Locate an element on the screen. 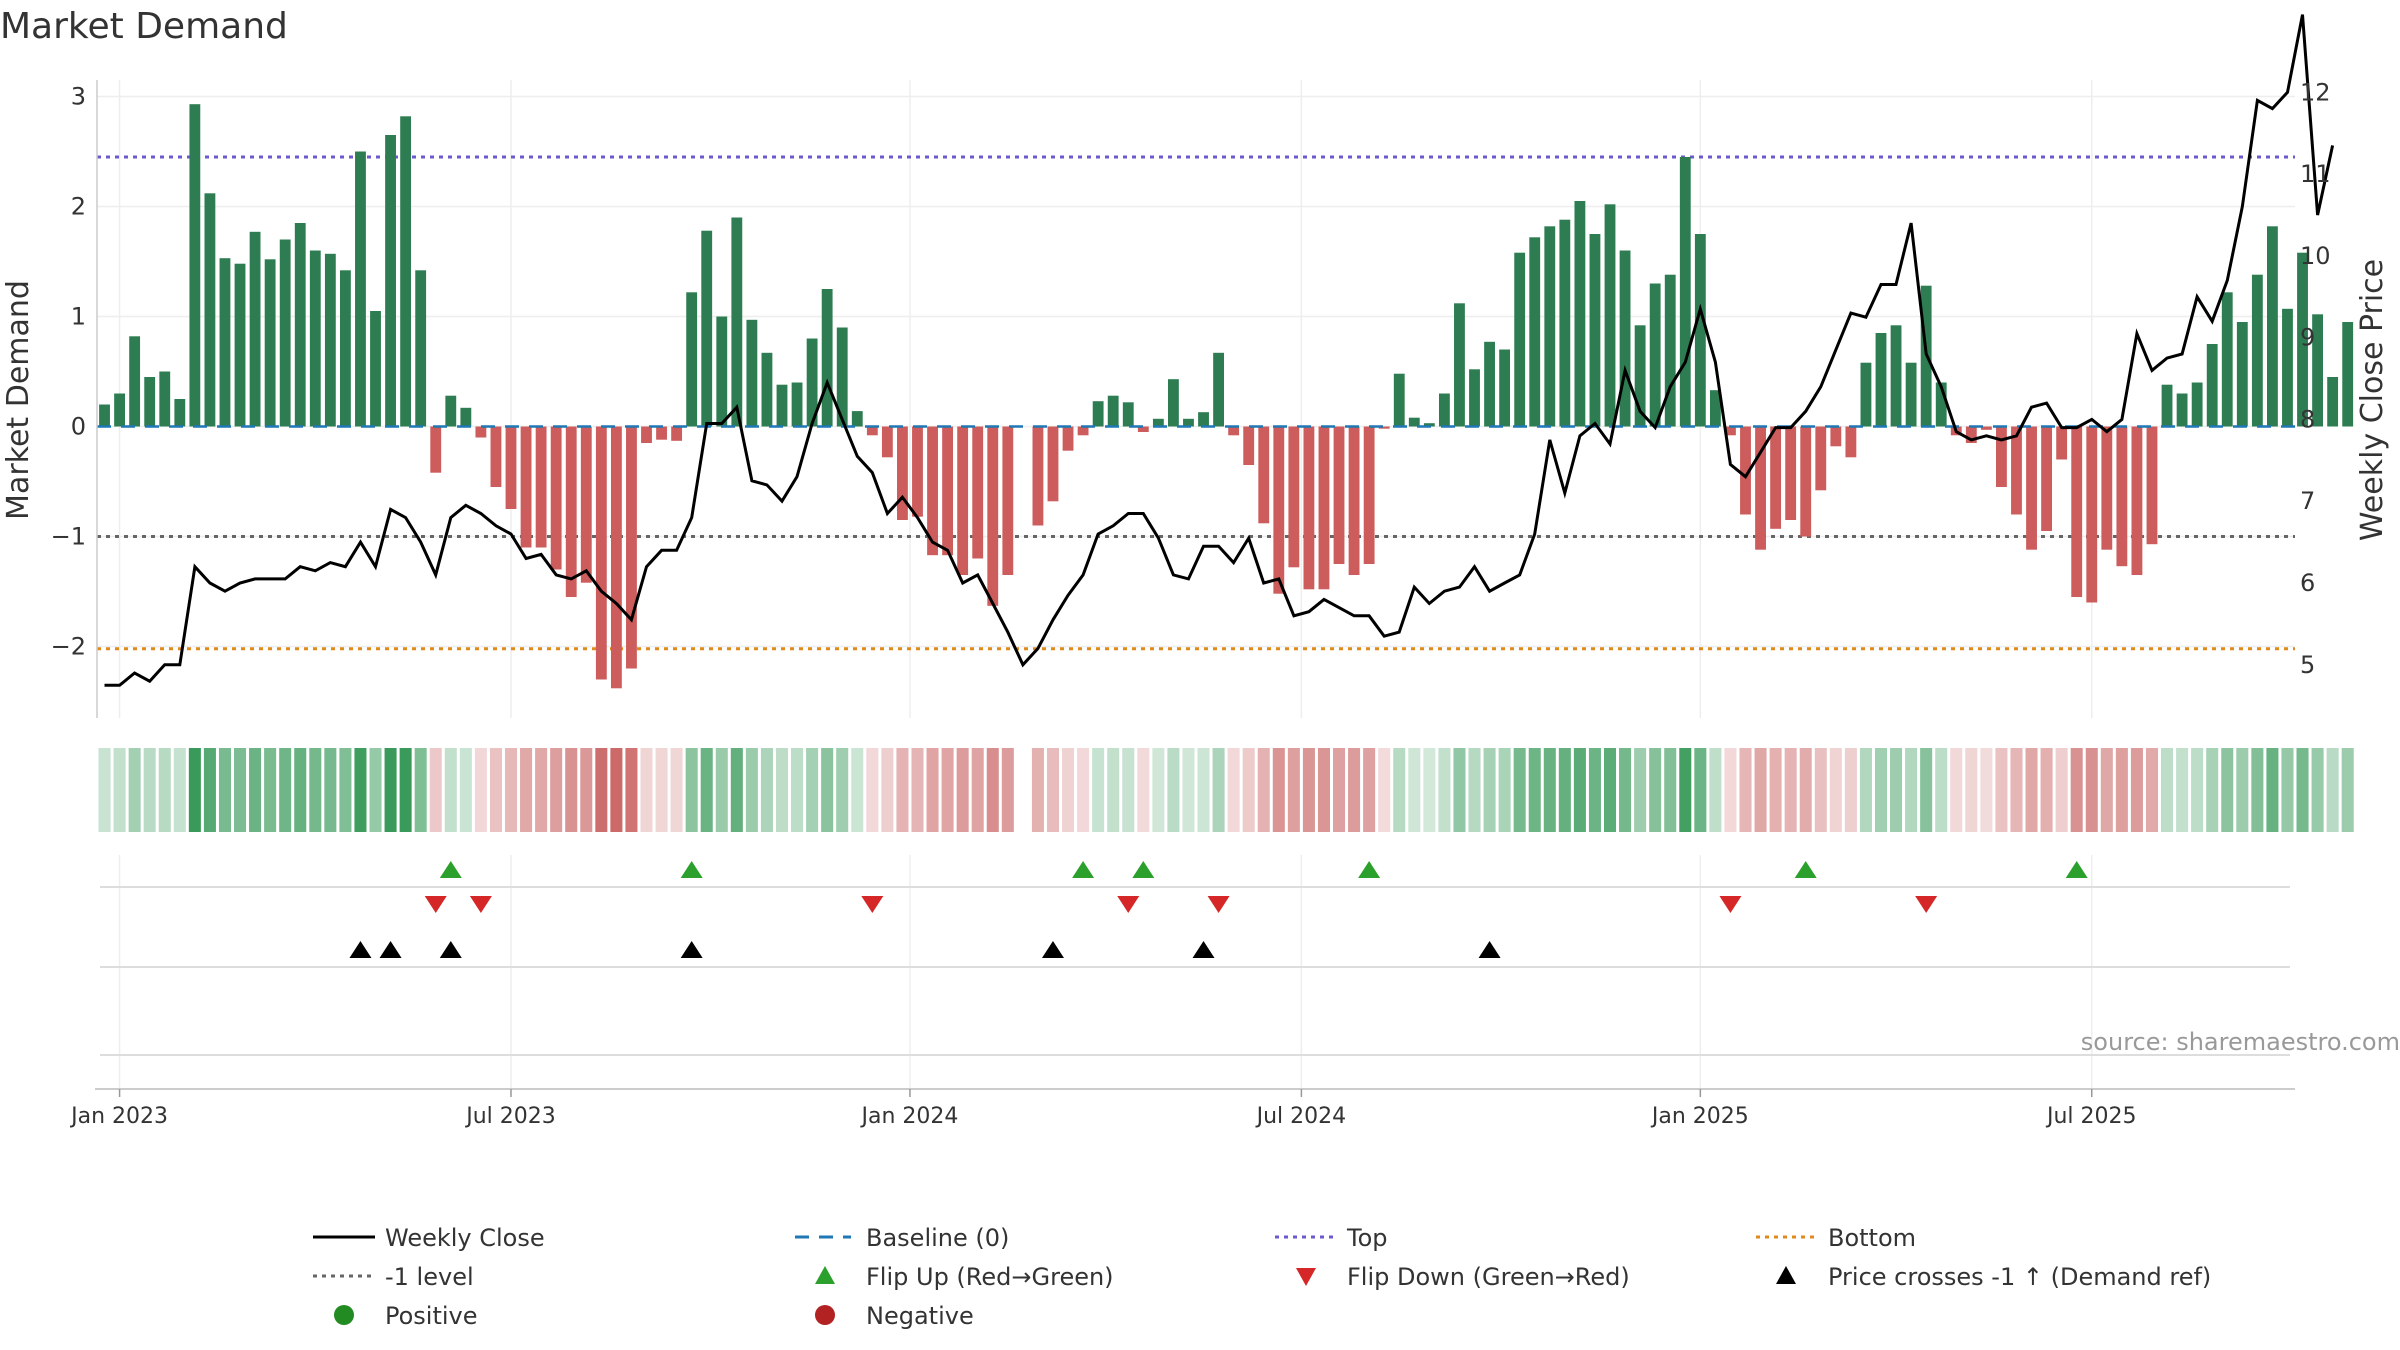 This screenshot has height=1350, width=2400. x-tick-label: Jan 2025 is located at coordinates (1699, 1116).